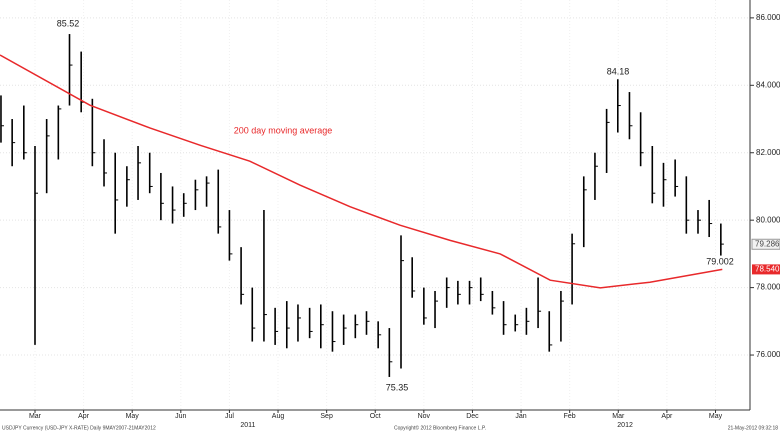 This screenshot has height=432, width=780. What do you see at coordinates (768, 17) in the screenshot?
I see `y-tick-label: 86.000` at bounding box center [768, 17].